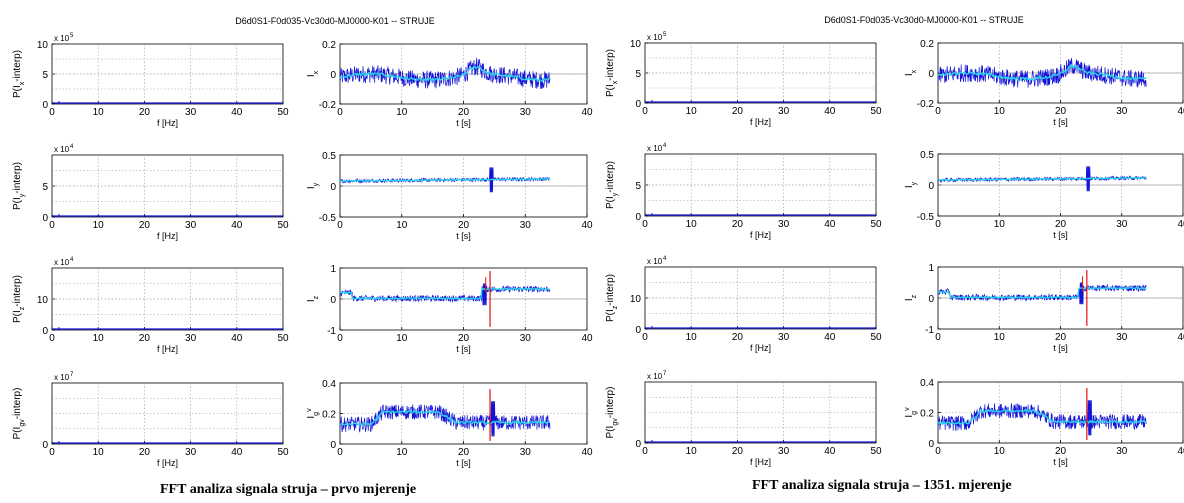  What do you see at coordinates (331, 331) in the screenshot?
I see `y-tick-label: -1` at bounding box center [331, 331].